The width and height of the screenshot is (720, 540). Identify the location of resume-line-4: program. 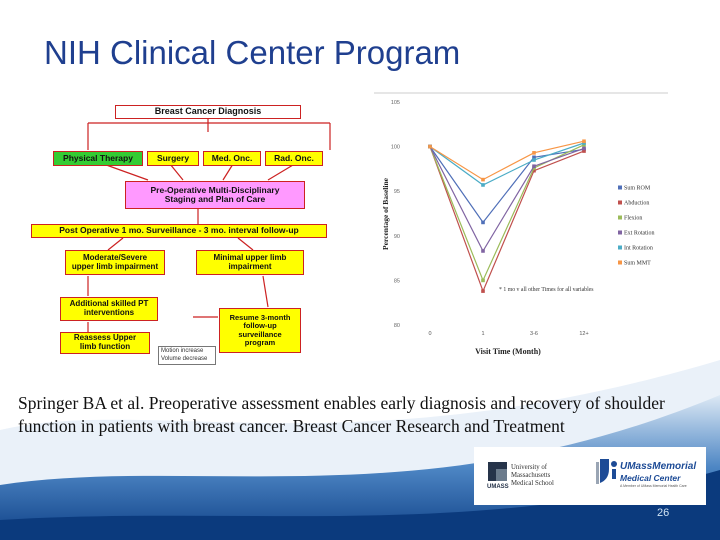
(260, 342).